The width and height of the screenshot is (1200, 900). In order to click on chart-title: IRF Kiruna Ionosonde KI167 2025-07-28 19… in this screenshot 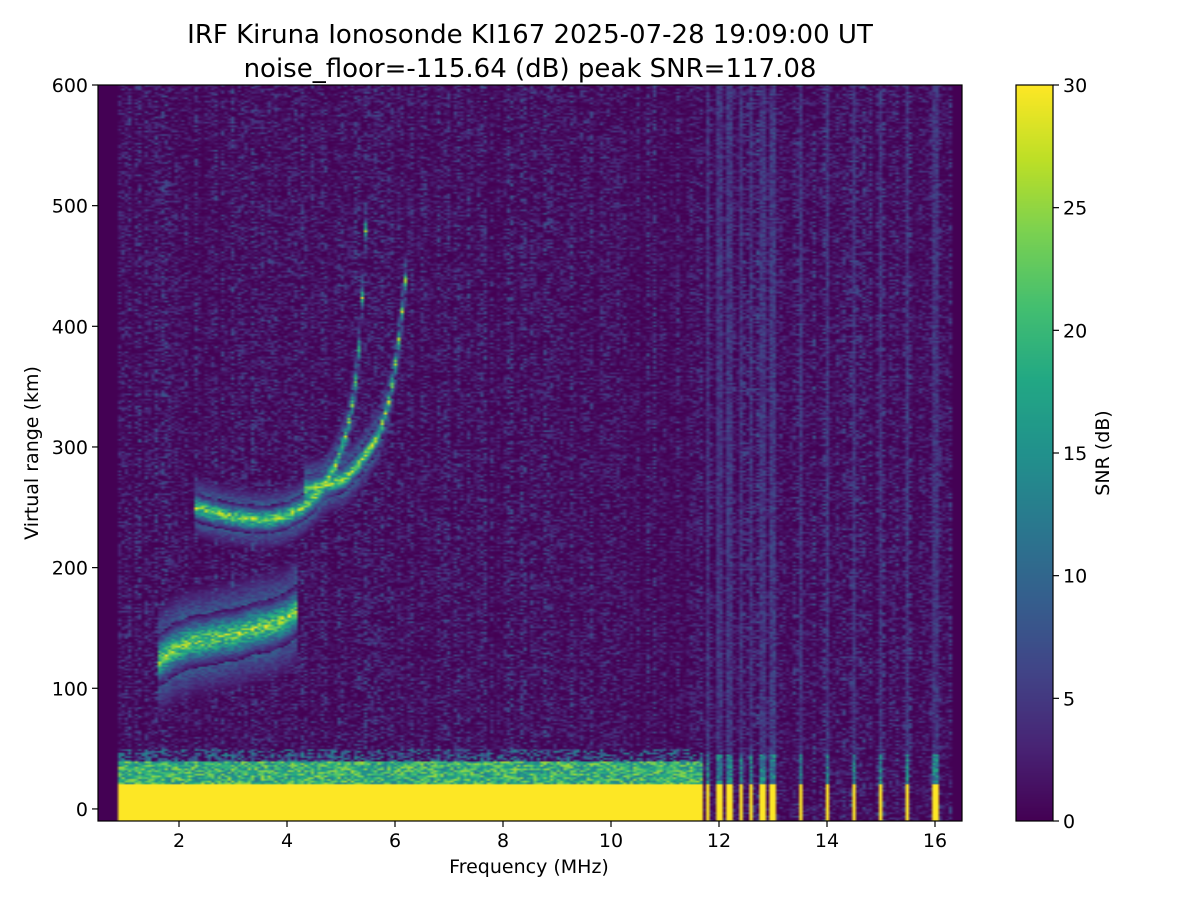, I will do `click(530, 35)`.